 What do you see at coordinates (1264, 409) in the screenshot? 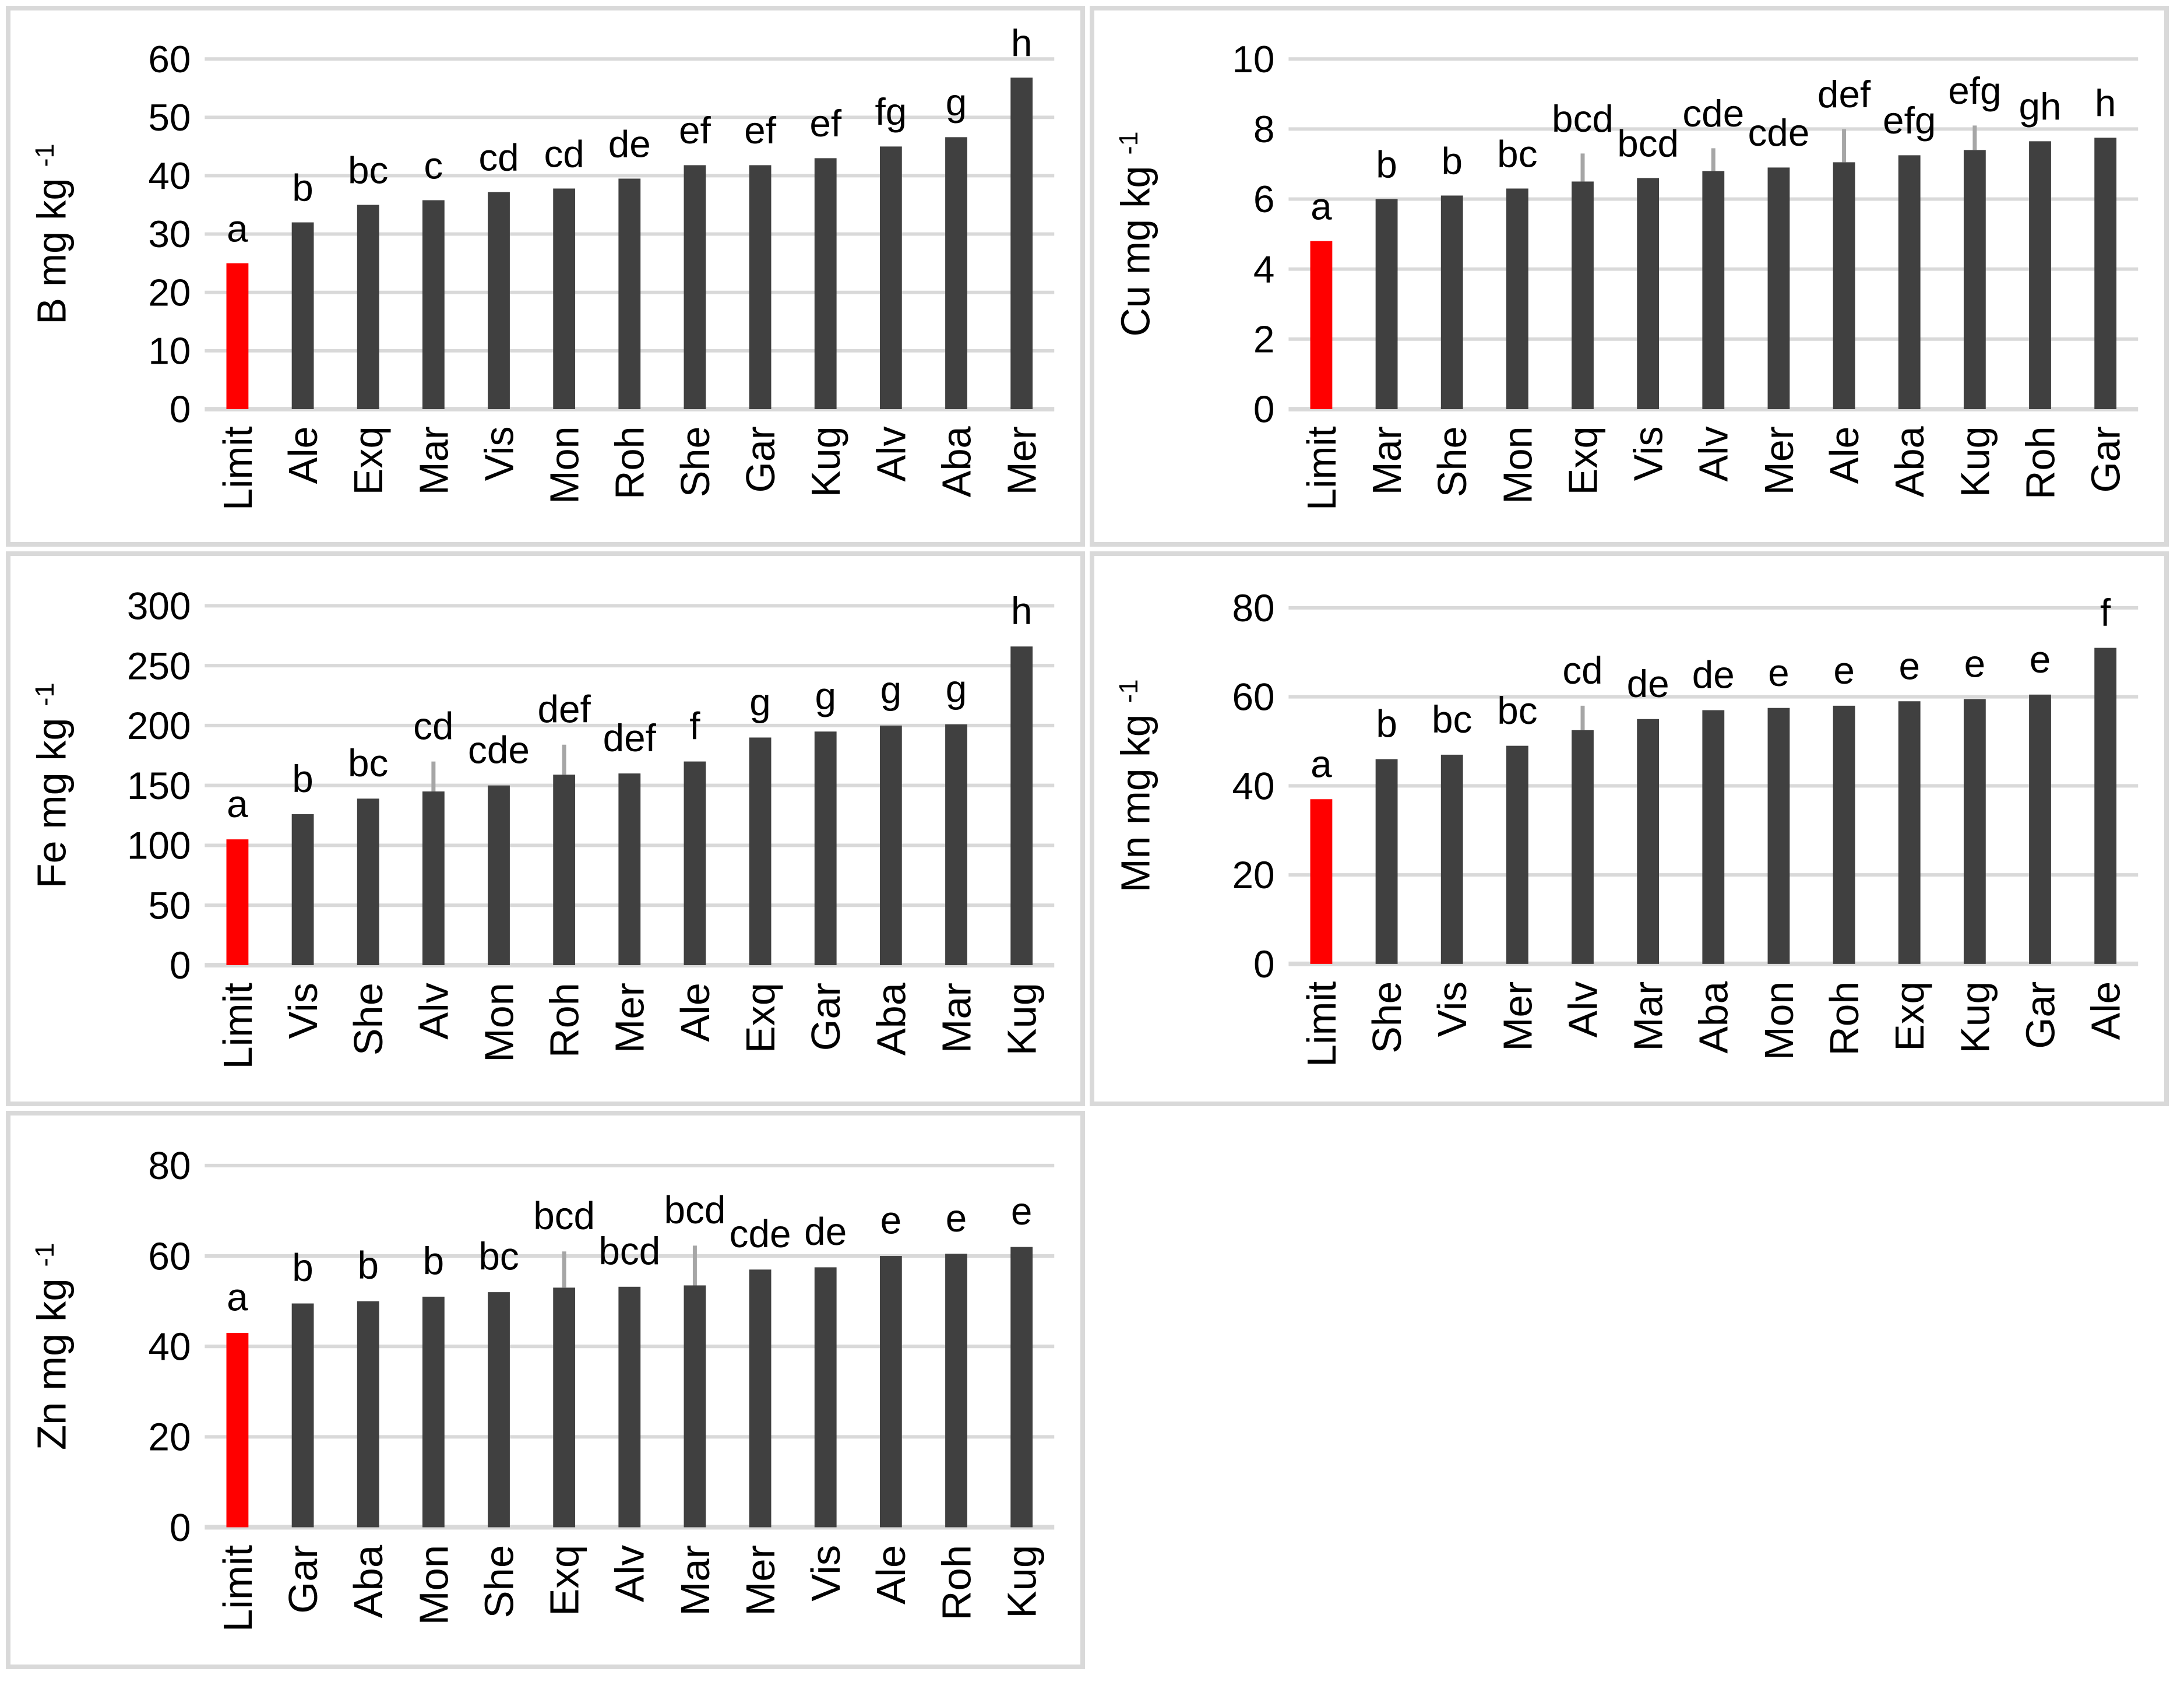
I see `y-tick-label: 0` at bounding box center [1264, 409].